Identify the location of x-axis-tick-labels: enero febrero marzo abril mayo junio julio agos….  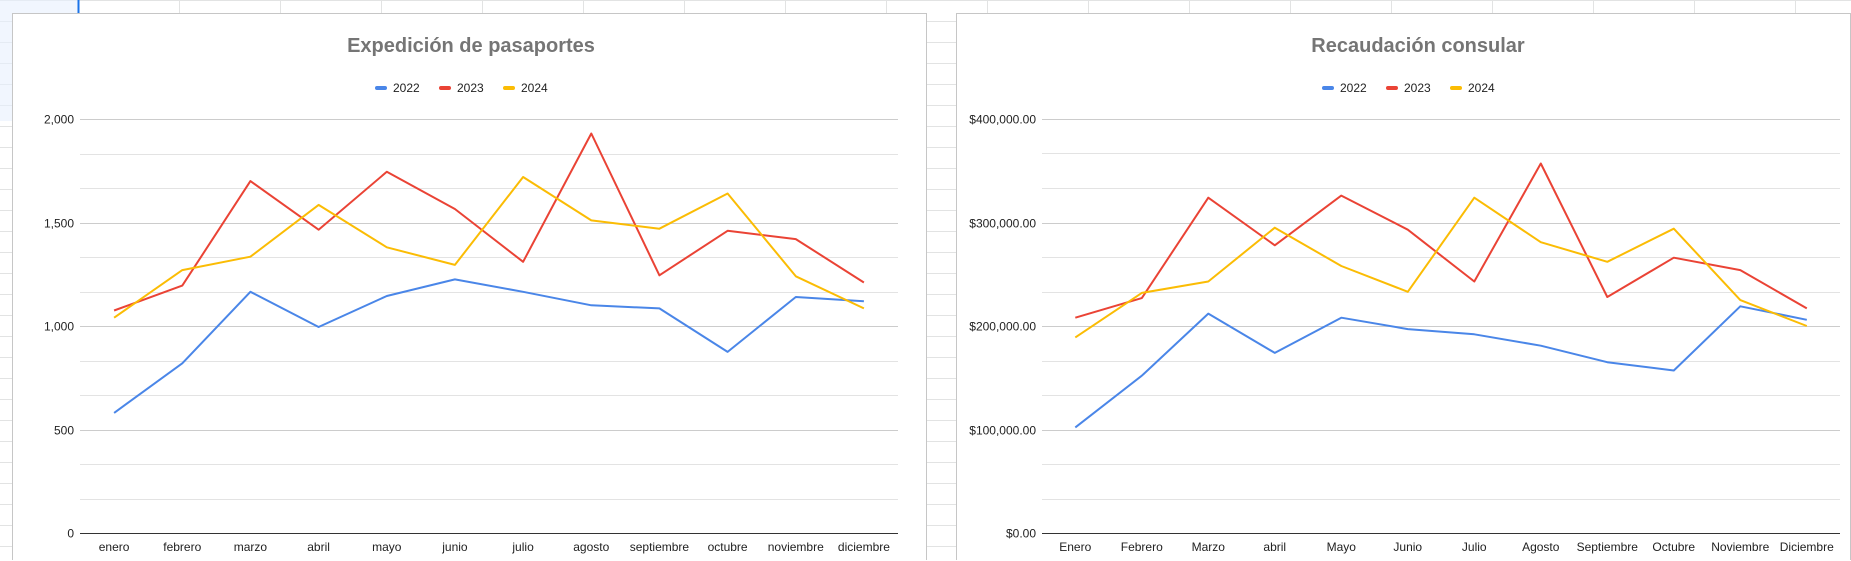
(495, 547).